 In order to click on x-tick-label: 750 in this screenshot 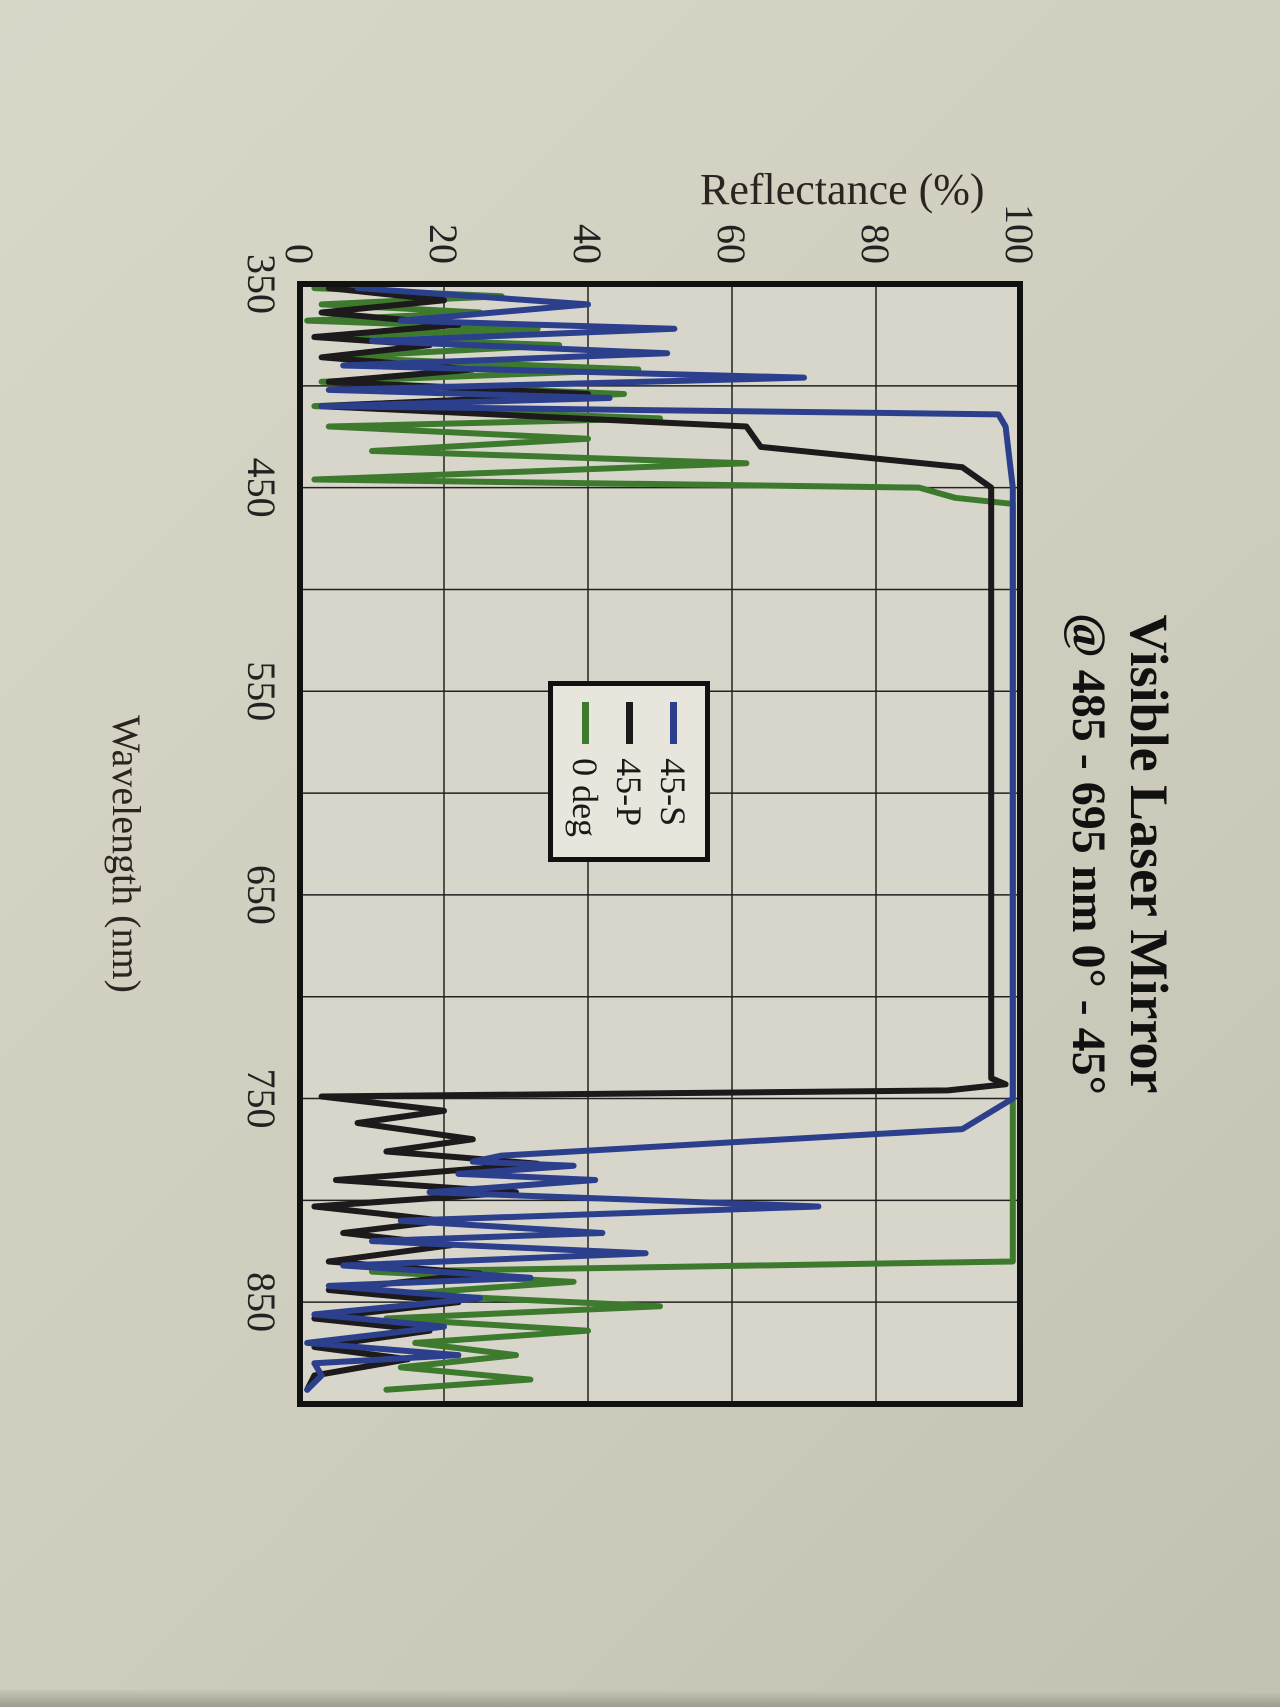, I will do `click(261, 1099)`.